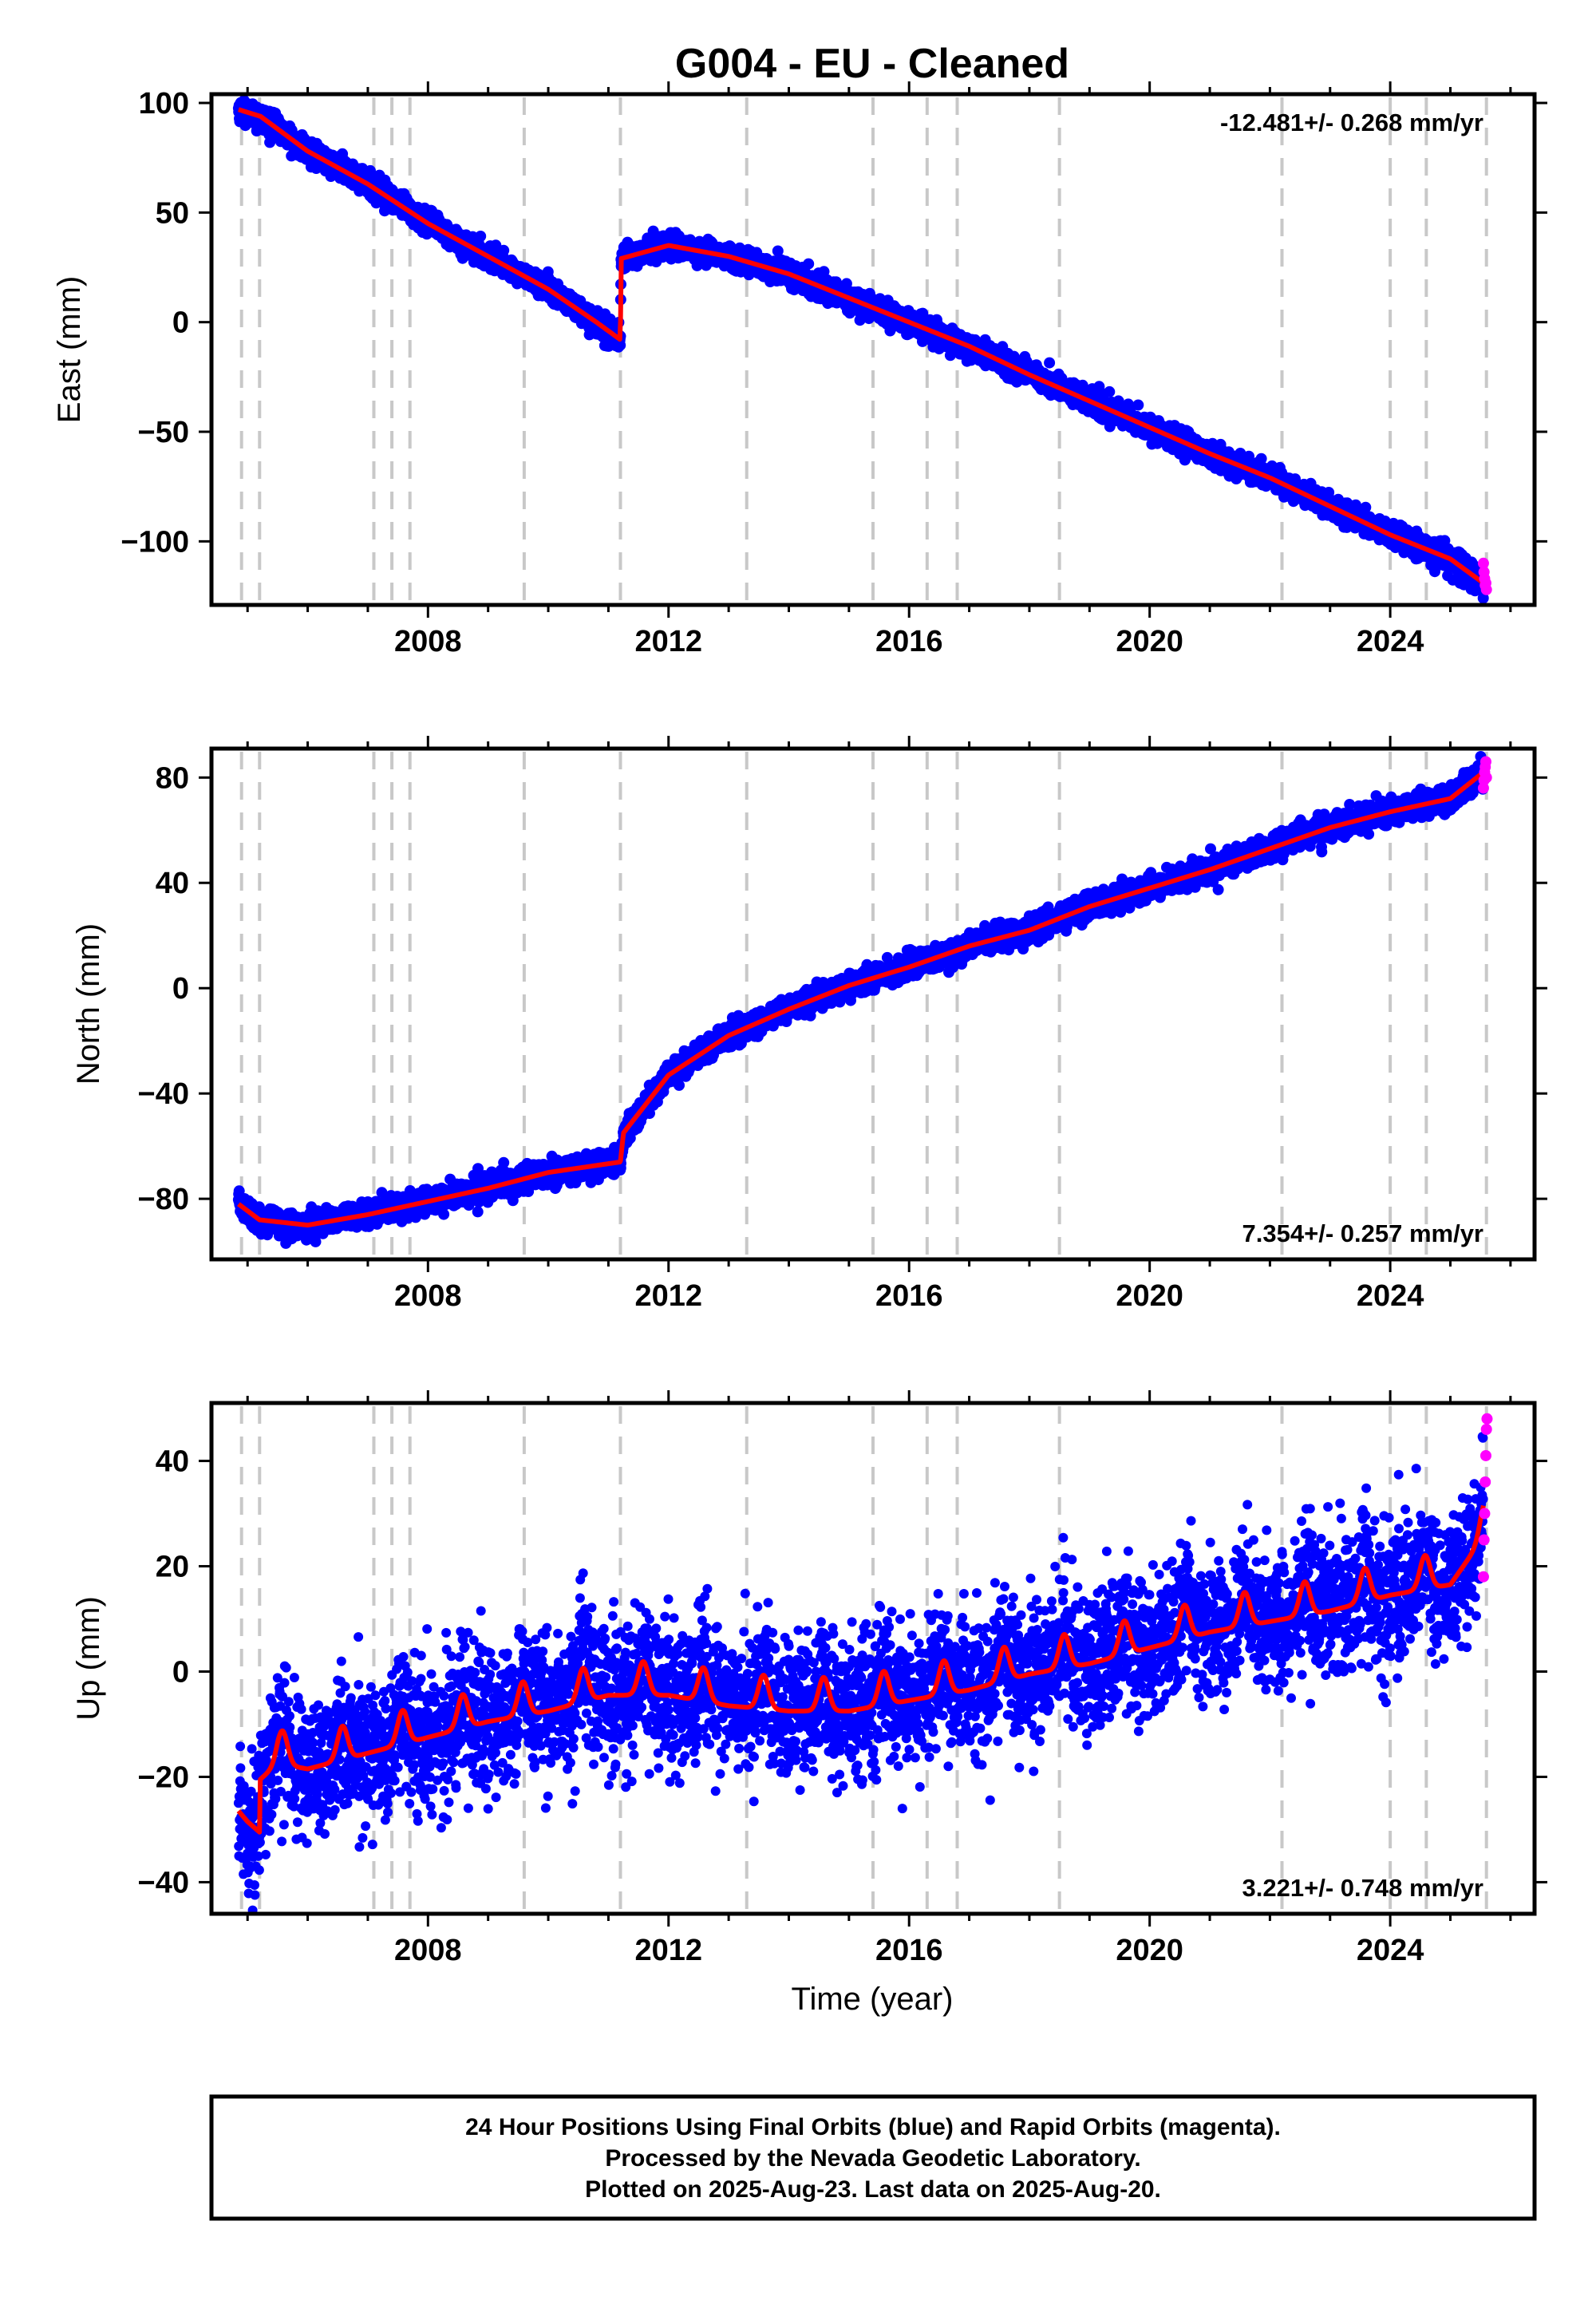 The height and width of the screenshot is (2316, 1596). What do you see at coordinates (872, 64) in the screenshot?
I see `figure-title: G004 - EU - Cleaned` at bounding box center [872, 64].